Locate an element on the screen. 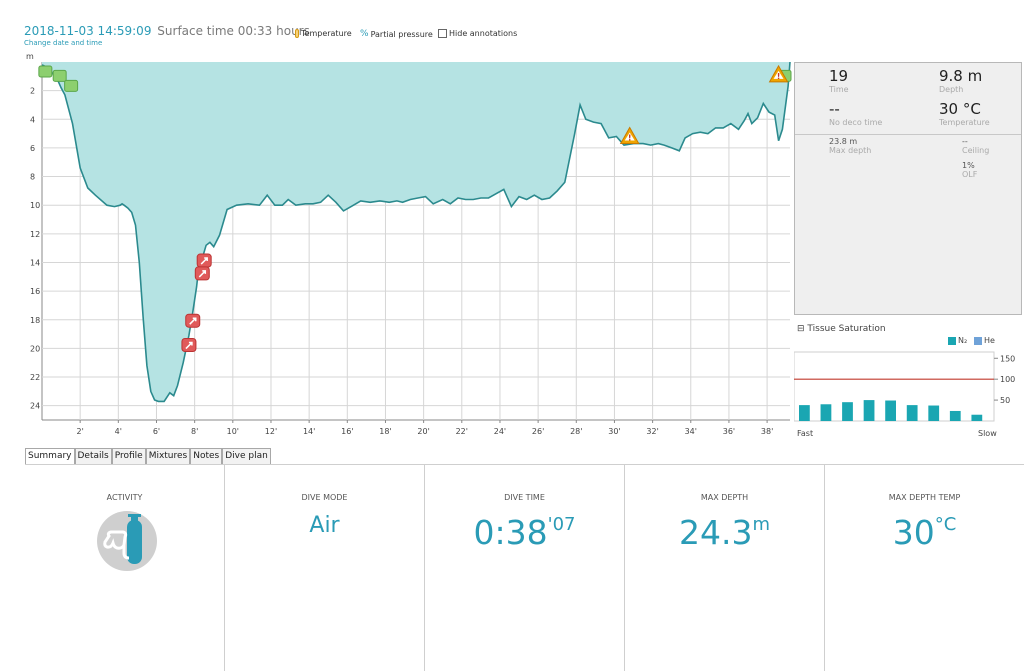 The height and width of the screenshot is (671, 1024). tissue-saturation-header: ⊟ Tissue Saturation is located at coordinates (841, 329).